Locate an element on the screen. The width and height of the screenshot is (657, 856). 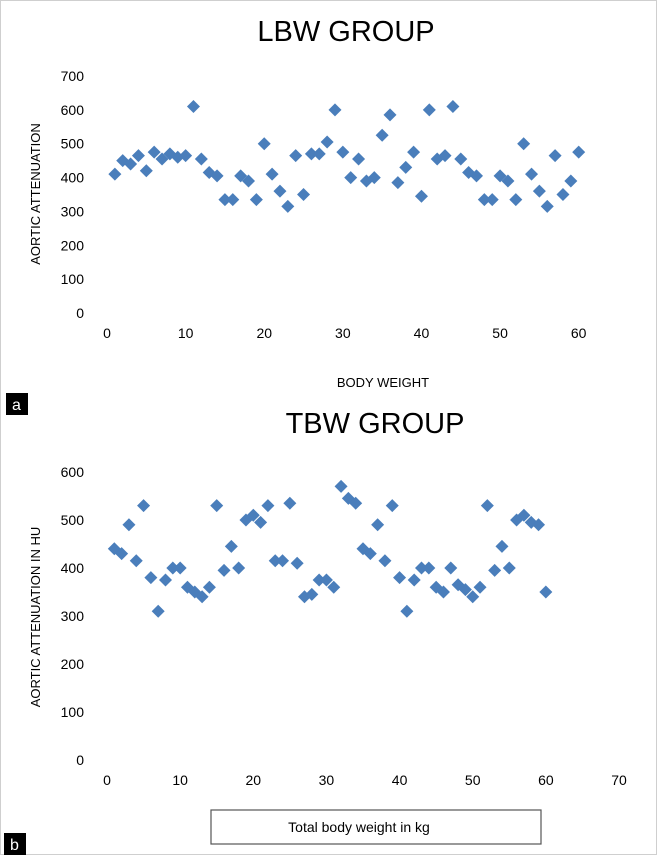
y-tick-label: 400 is located at coordinates (73, 178).